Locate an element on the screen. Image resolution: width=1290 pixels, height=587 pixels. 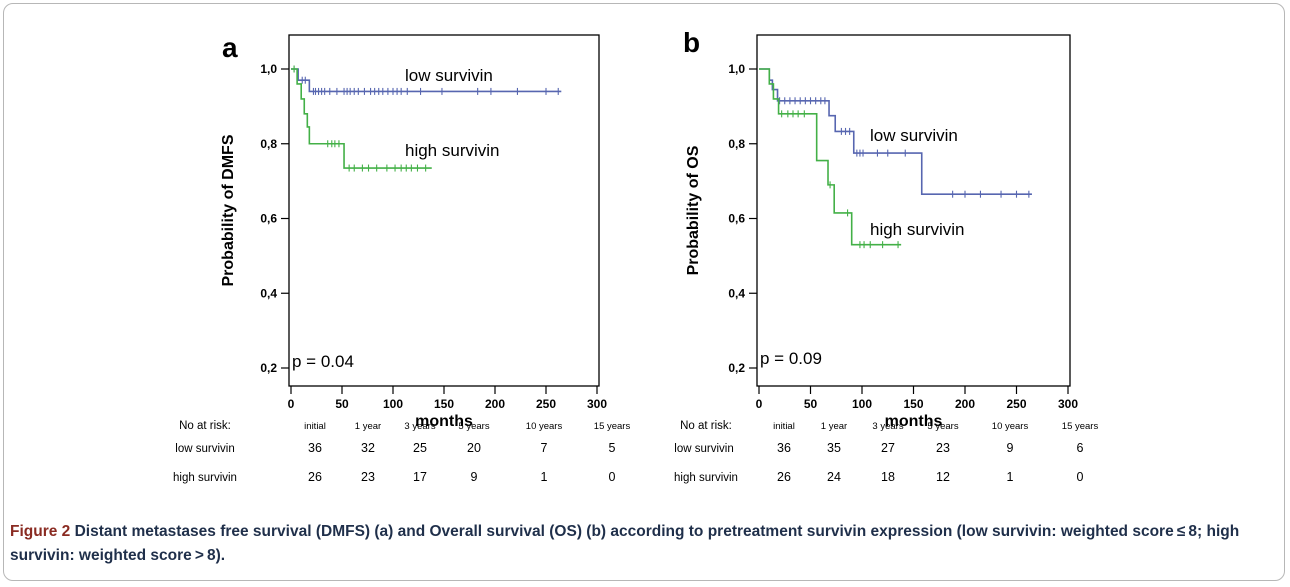
at-risk-count: 12 is located at coordinates (943, 477).